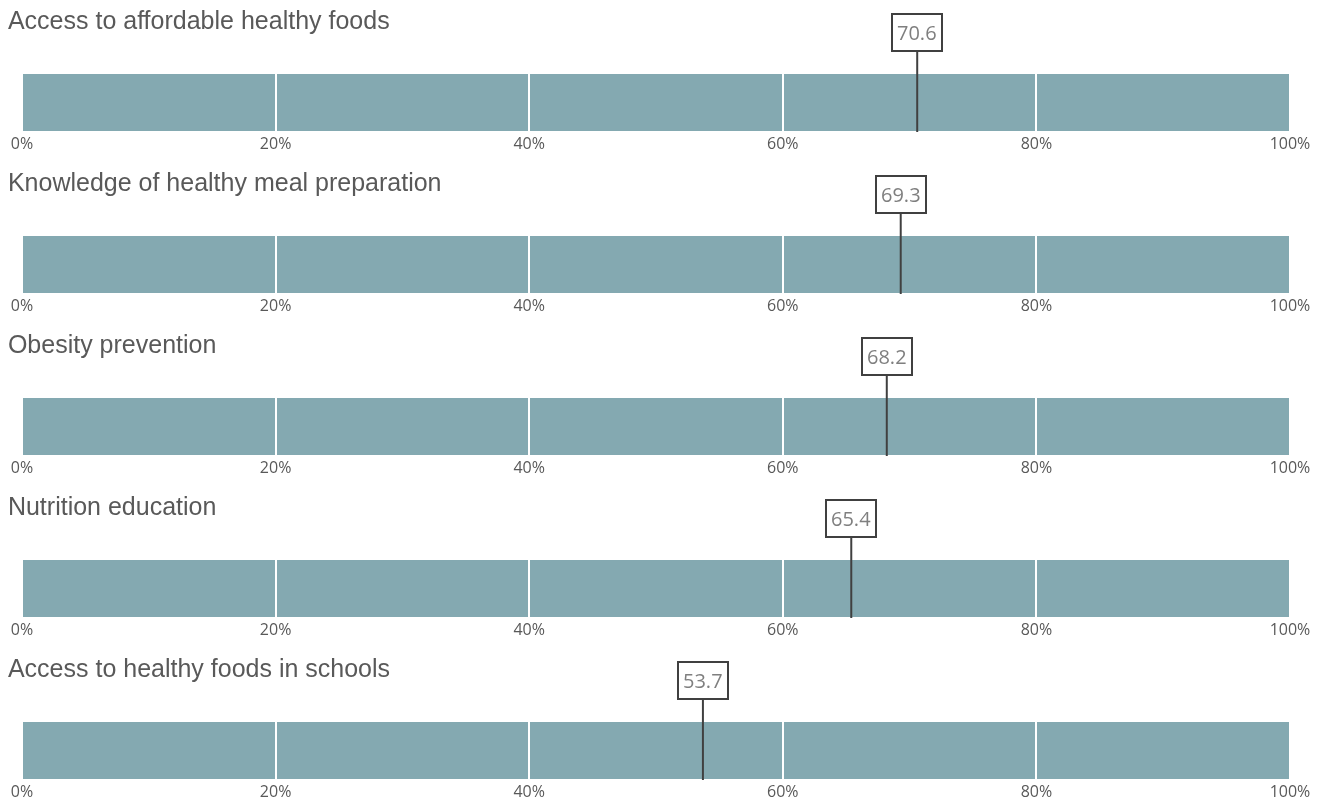 The width and height of the screenshot is (1327, 812). Describe the element at coordinates (224, 181) in the screenshot. I see `chart-title: Knowledge of healthy meal preparation` at that location.